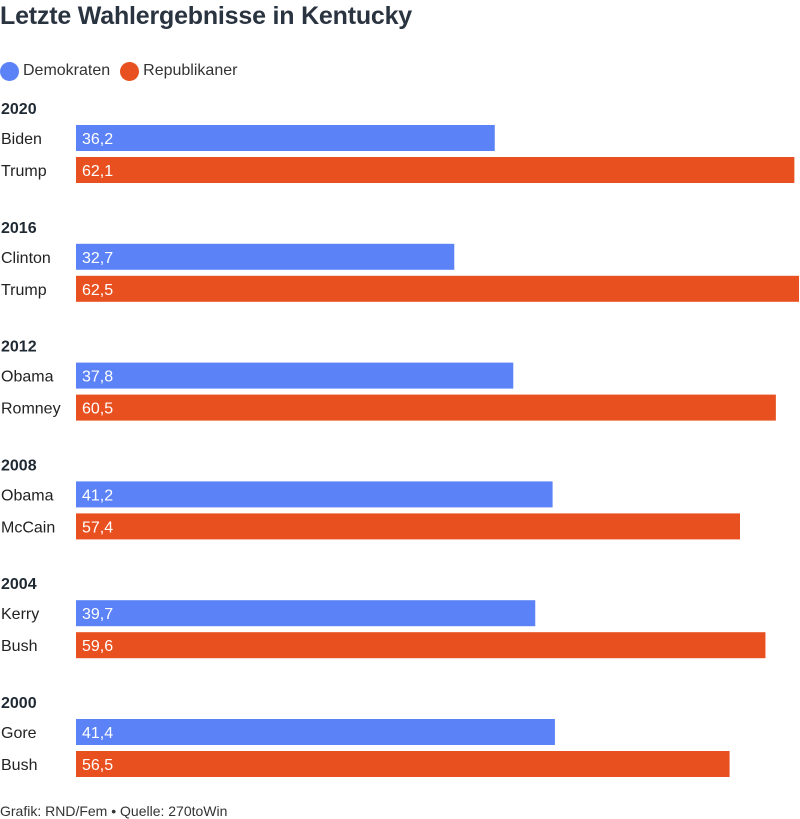 Image resolution: width=800 pixels, height=819 pixels. What do you see at coordinates (97, 290) in the screenshot?
I see `bar-value-label: 62,5` at bounding box center [97, 290].